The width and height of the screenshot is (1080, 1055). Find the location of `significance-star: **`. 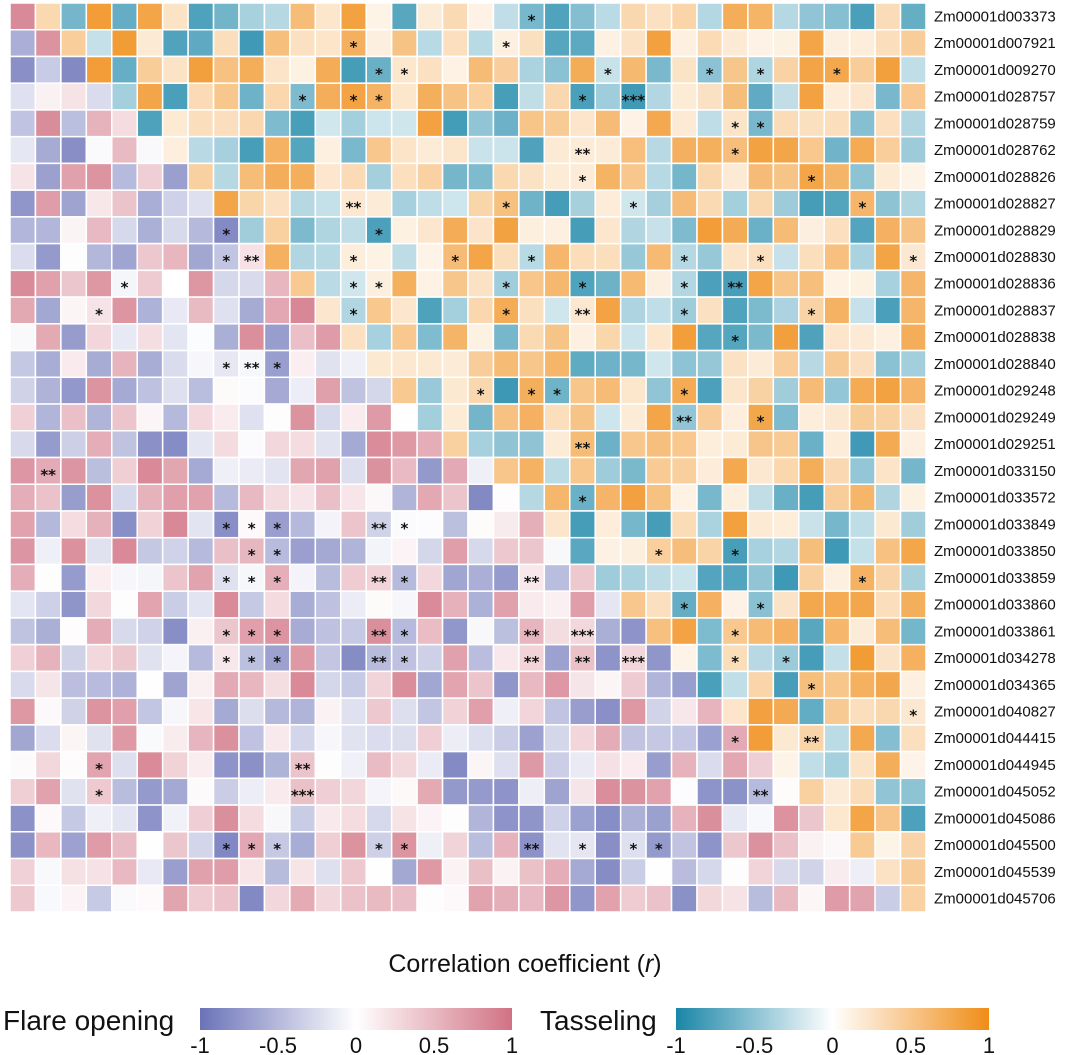

significance-star: ** is located at coordinates (303, 769).